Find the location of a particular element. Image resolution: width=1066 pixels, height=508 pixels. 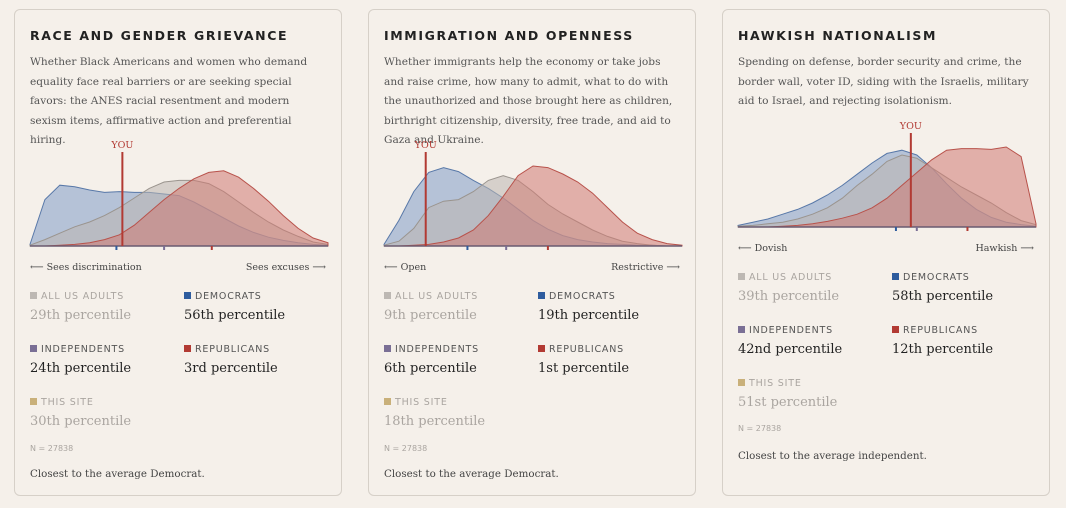

stat-value: 39th percentile is located at coordinates (789, 296).